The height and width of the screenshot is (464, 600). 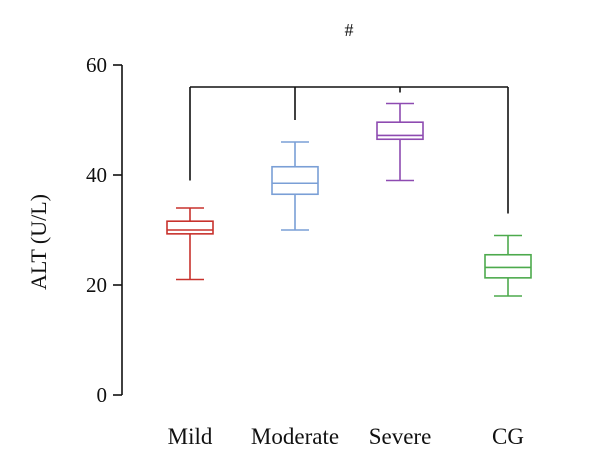 What do you see at coordinates (346, 436) in the screenshot?
I see `labels: Mild Moderate Severe CG` at bounding box center [346, 436].